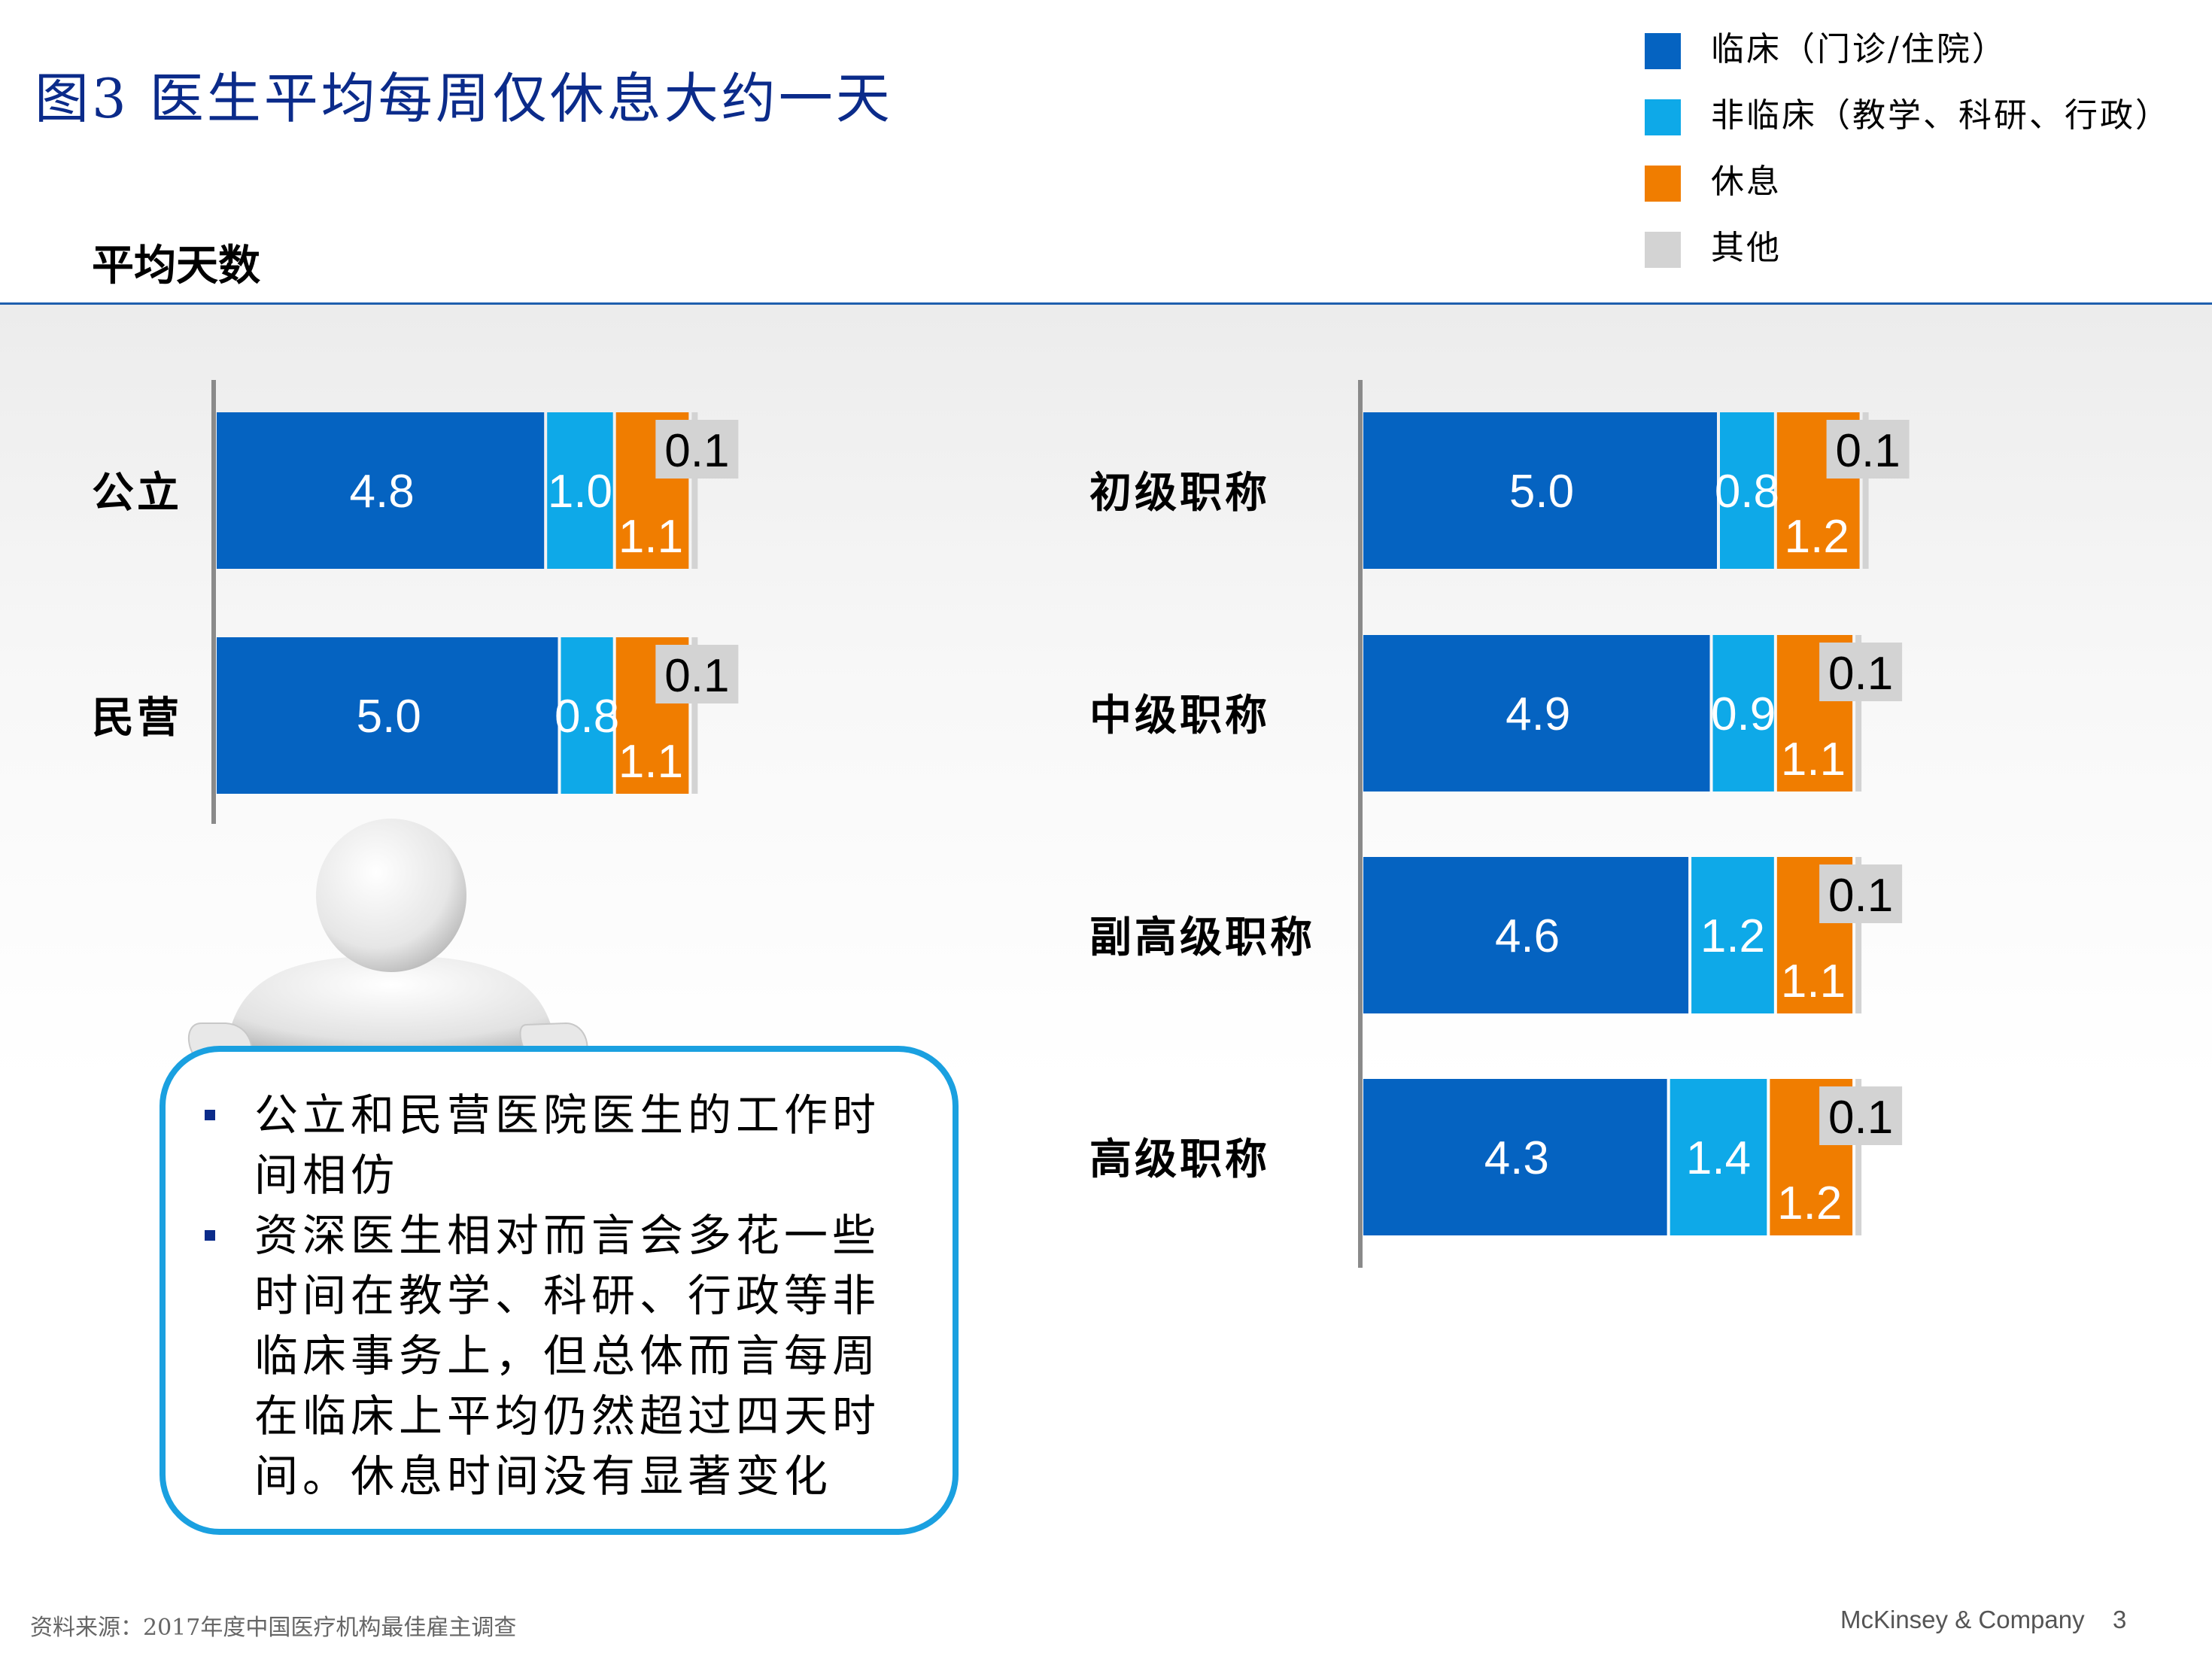  I want to click on page-number: 3, so click(2120, 1619).